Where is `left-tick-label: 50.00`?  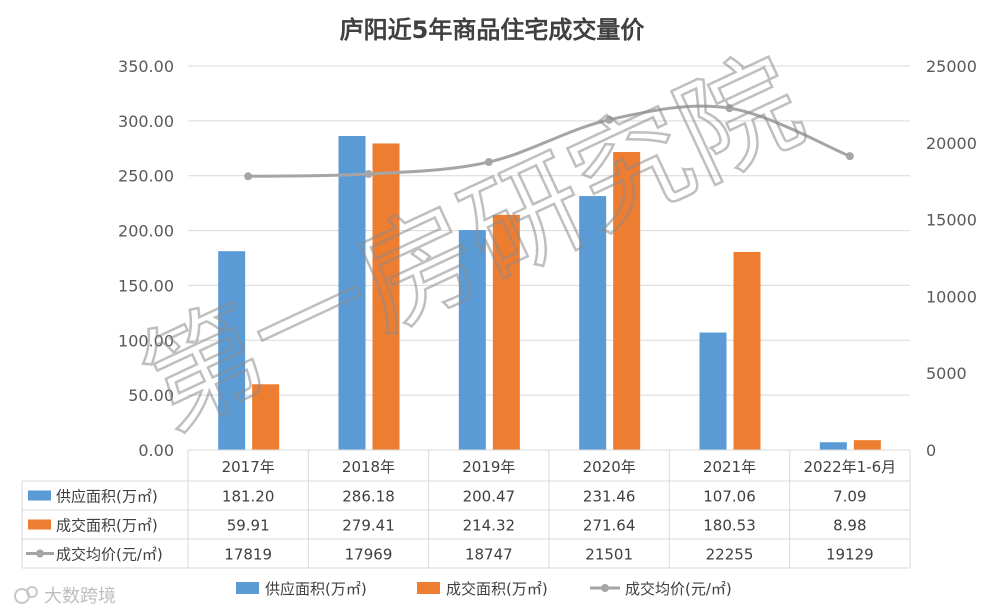
left-tick-label: 50.00 is located at coordinates (151, 395).